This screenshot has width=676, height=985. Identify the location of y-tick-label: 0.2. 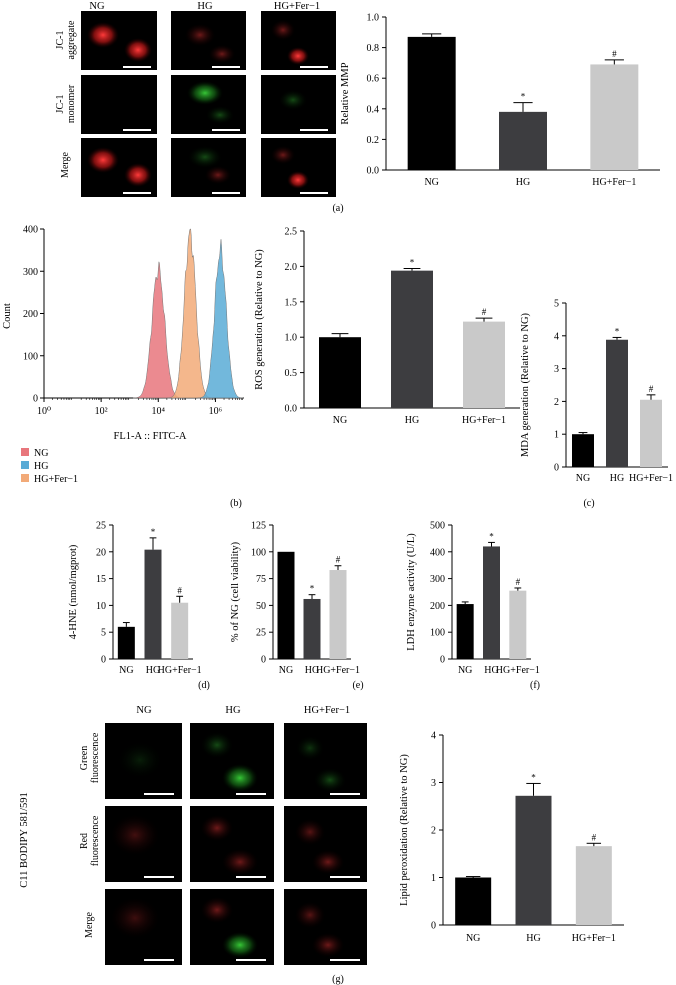
(373, 140).